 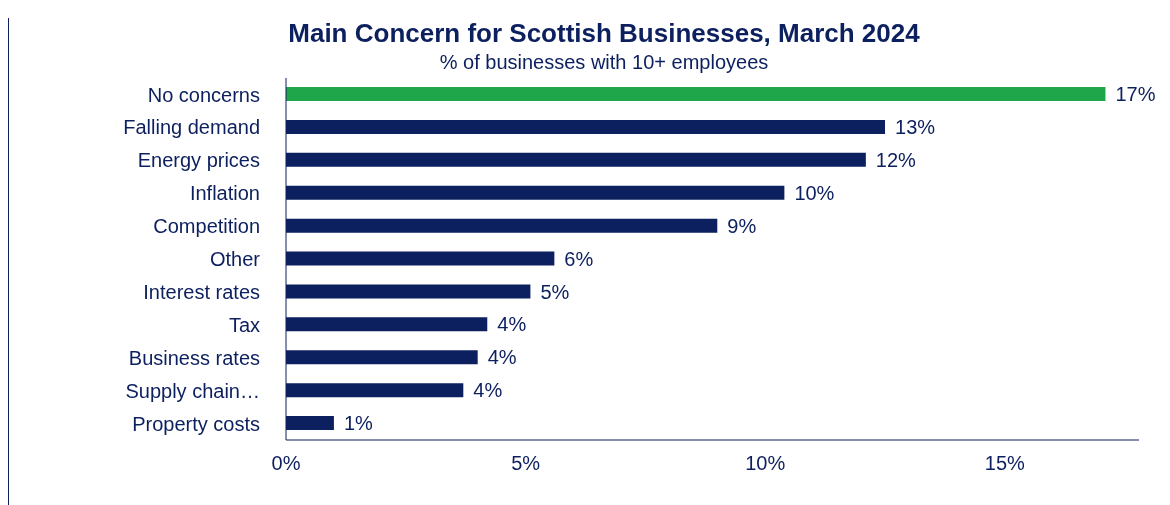 I want to click on data-label: 17%, so click(x=1135, y=94).